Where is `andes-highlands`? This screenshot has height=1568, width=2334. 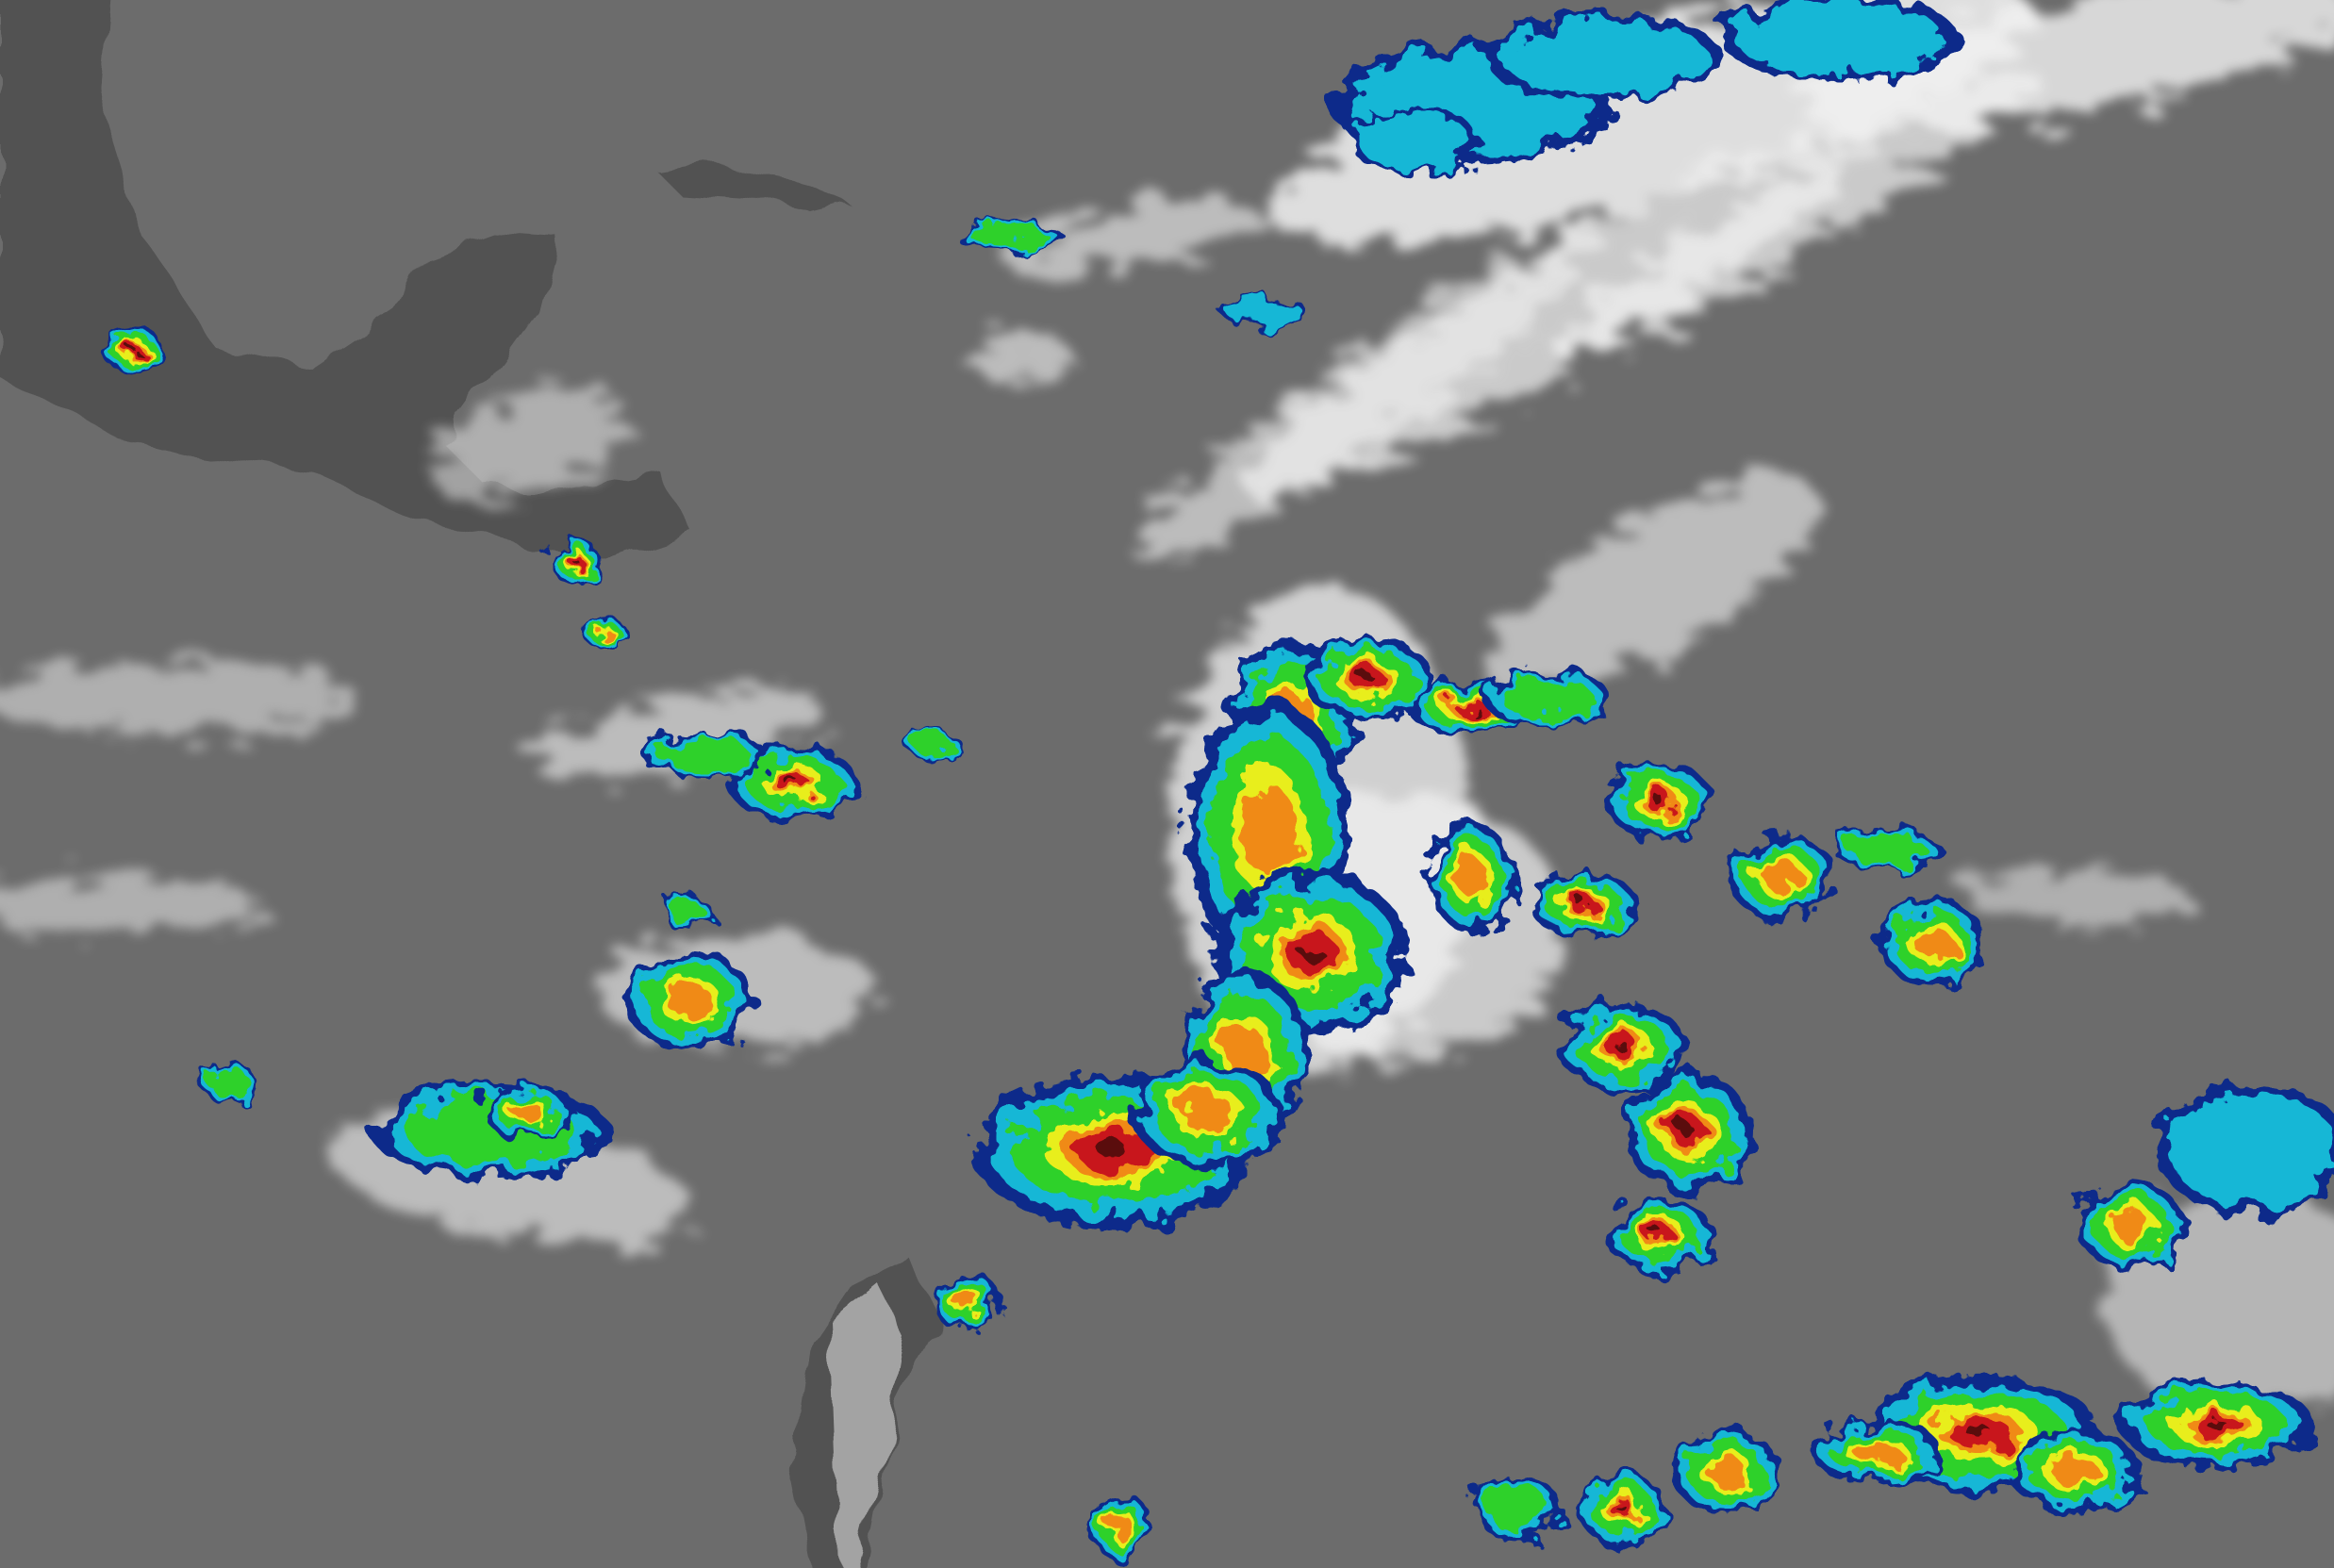
andes-highlands is located at coordinates (867, 1425).